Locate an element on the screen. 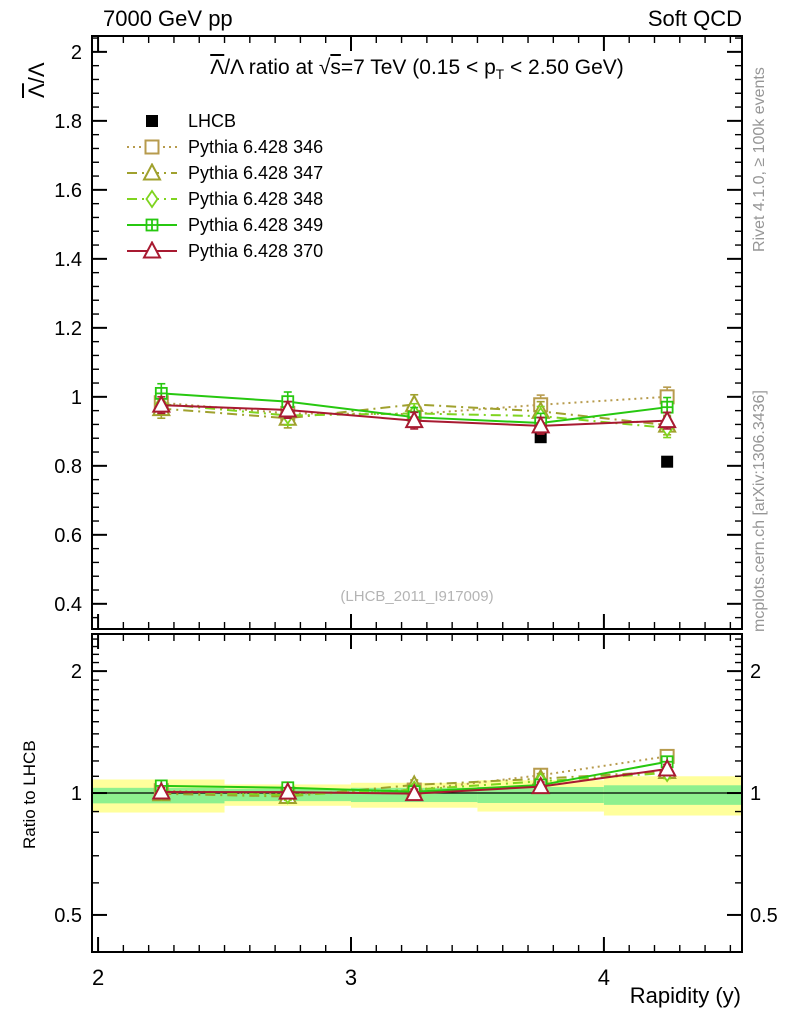 Image resolution: width=786 pixels, height=1024 pixels. x-tick-label: 3 is located at coordinates (351, 977).